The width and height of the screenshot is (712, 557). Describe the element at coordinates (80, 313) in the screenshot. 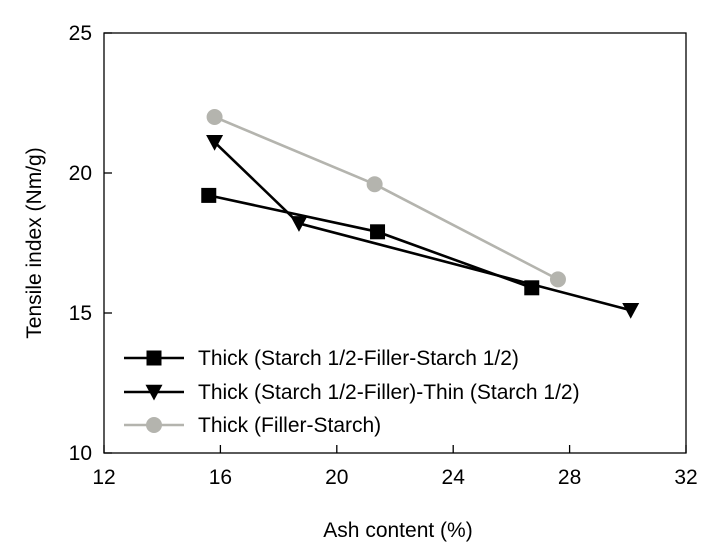

I see `y-tick-label: 15` at that location.